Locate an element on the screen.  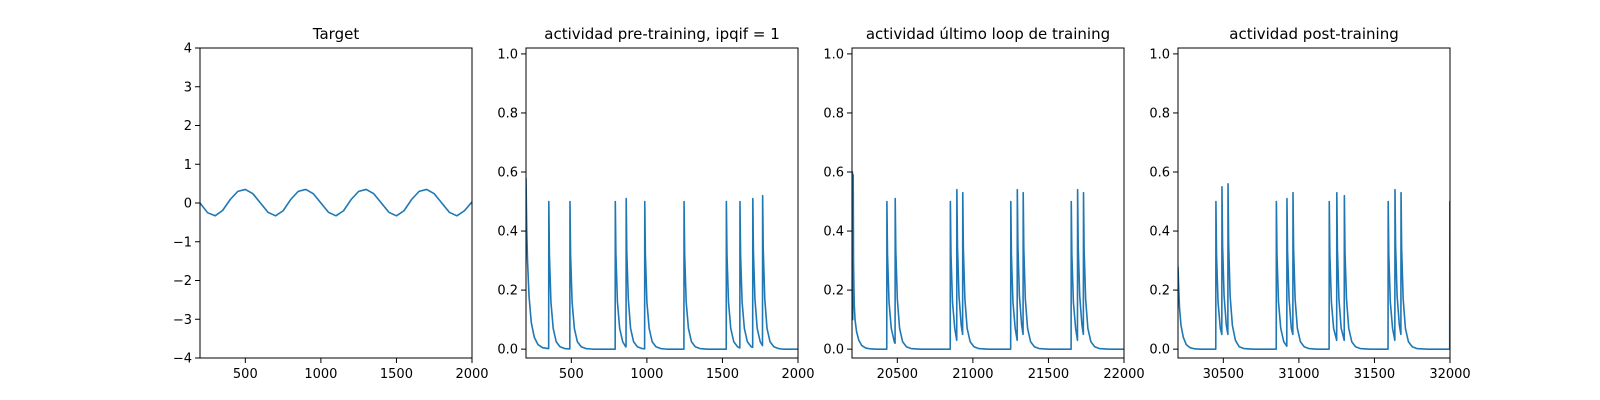
y-tick-label: 1 is located at coordinates (188, 165).